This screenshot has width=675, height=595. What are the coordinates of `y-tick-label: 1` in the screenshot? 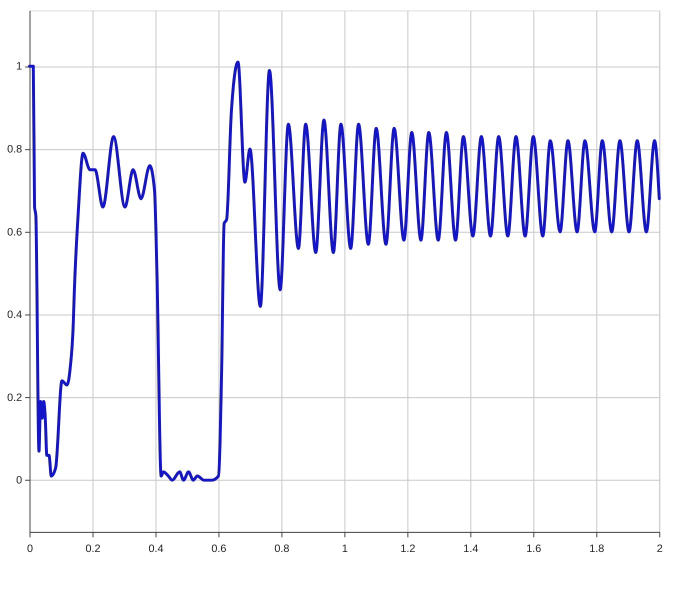 It's located at (19, 66).